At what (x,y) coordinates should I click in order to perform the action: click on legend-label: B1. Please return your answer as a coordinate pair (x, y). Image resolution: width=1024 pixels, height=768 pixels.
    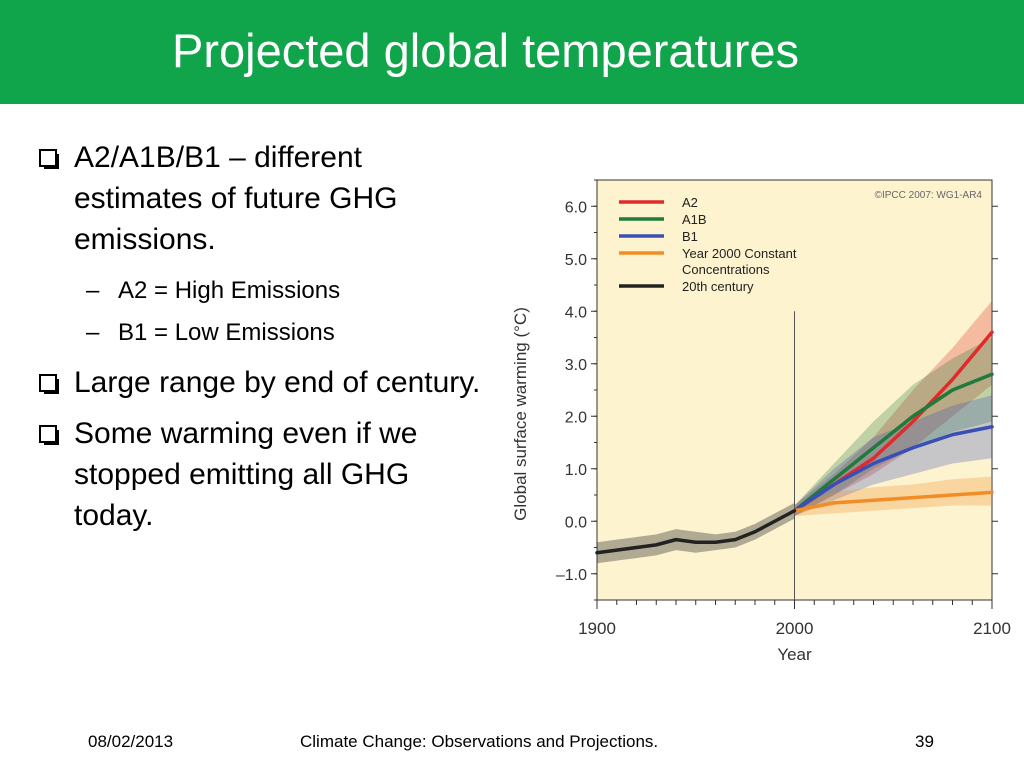
    Looking at the image, I should click on (690, 236).